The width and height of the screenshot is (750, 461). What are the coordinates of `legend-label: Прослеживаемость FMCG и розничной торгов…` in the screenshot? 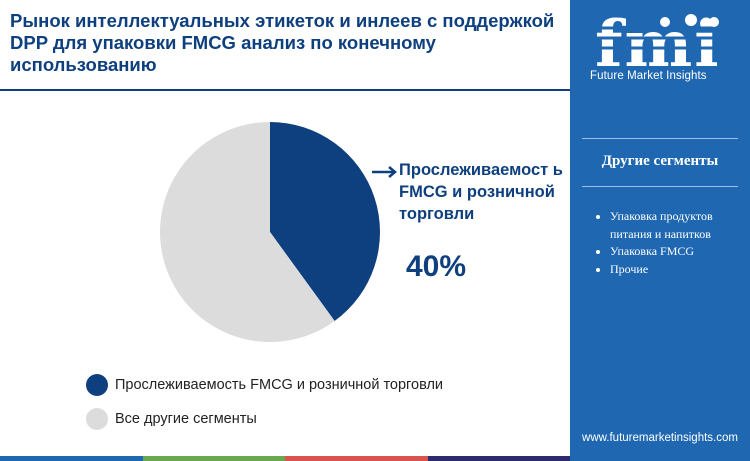 It's located at (279, 385).